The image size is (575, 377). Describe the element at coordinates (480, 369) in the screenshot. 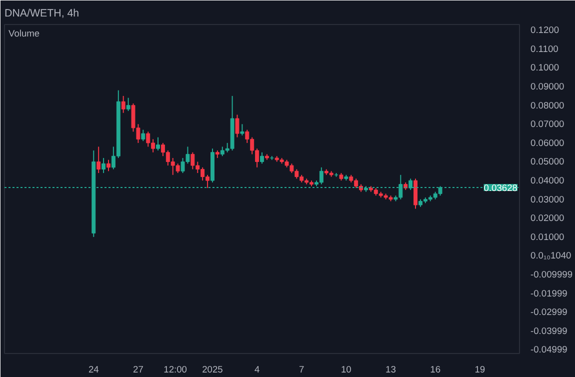

I see `x-tick-label: 19` at that location.